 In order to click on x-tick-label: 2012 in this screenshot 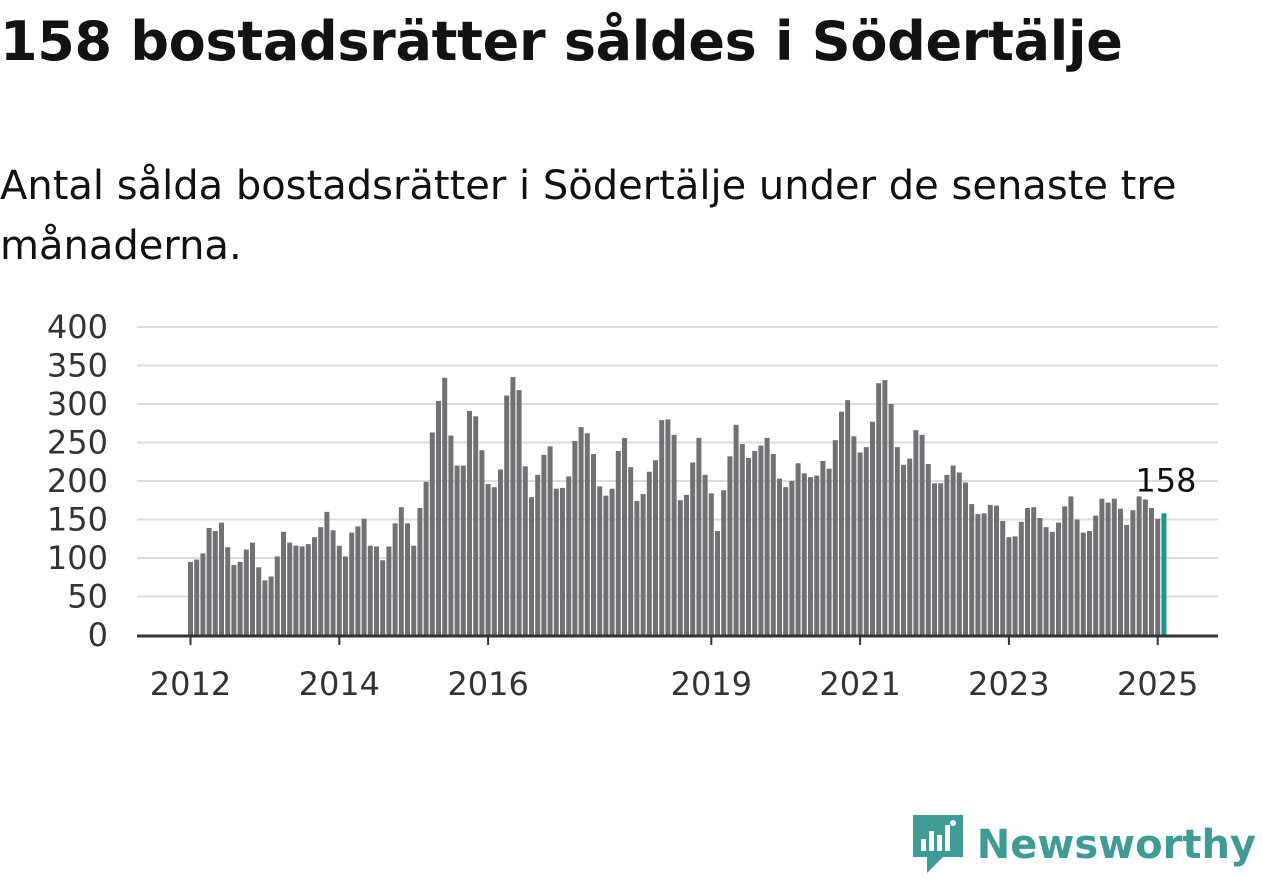, I will do `click(190, 684)`.